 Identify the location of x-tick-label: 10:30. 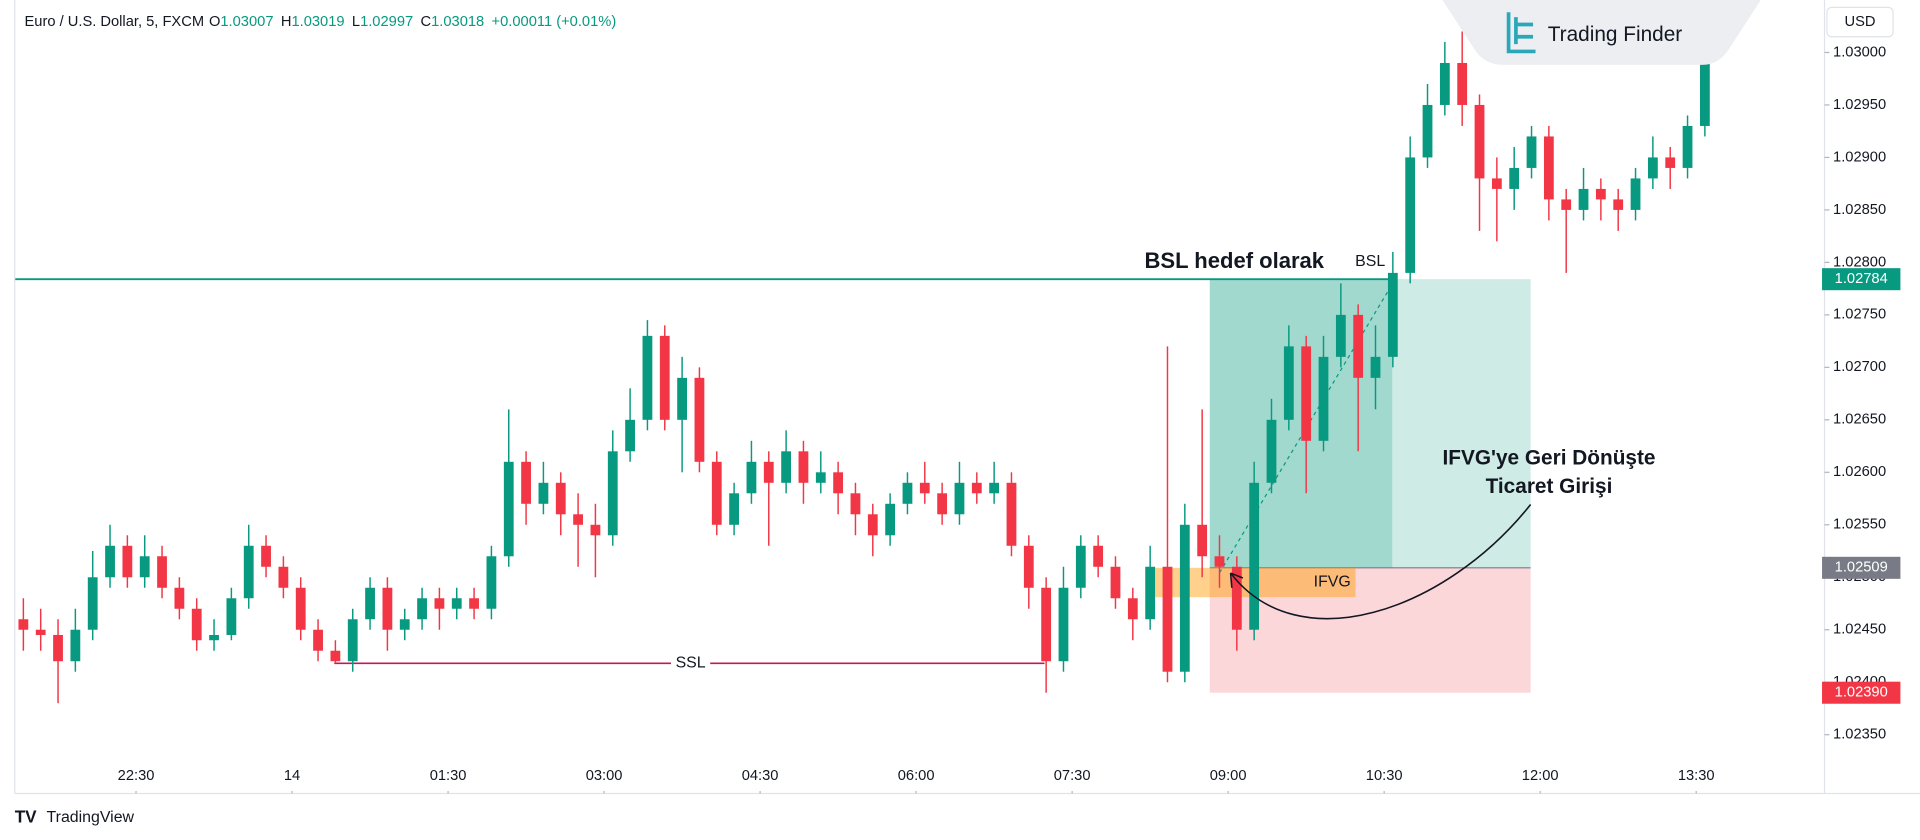
(1384, 776).